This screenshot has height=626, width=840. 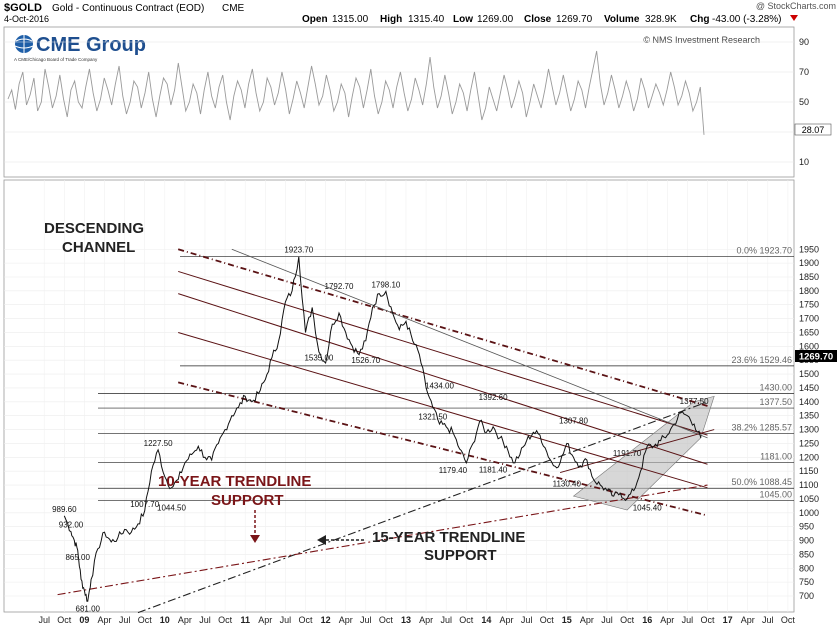 I want to click on price-tick-label: 1450, so click(x=809, y=388).